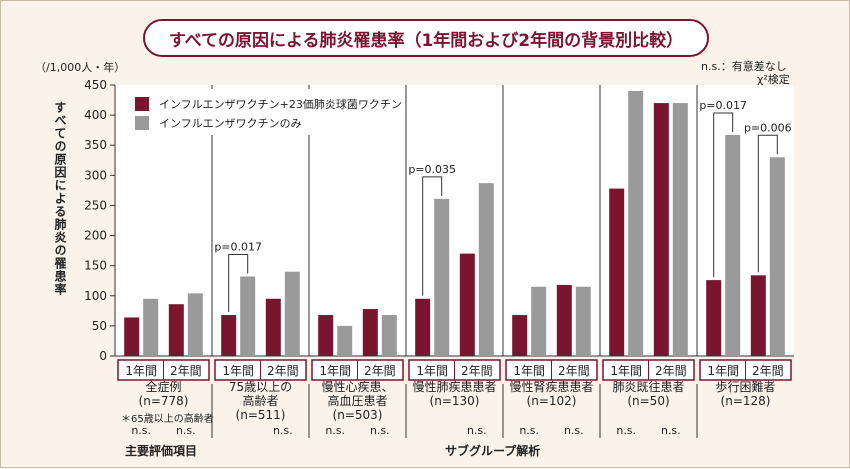 The image size is (850, 469). I want to click on legend-item-pair: インフルエンザワクチン+23価肺炎球菌ワクチン, so click(268, 104).